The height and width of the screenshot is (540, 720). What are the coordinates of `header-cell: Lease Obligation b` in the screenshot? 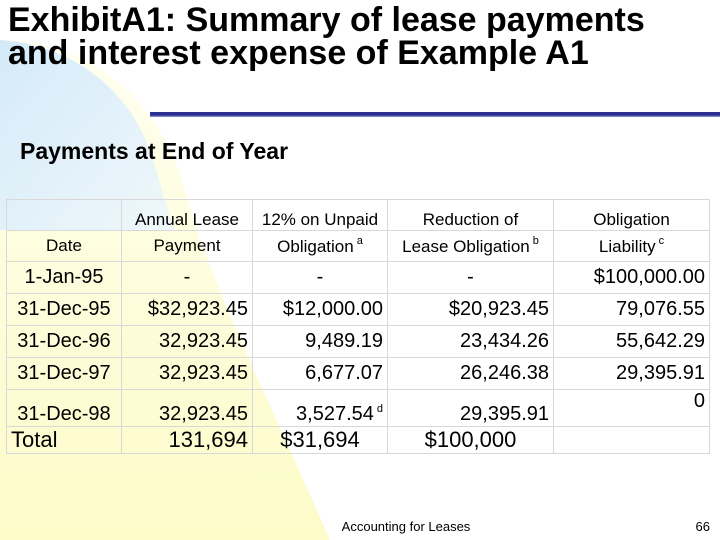 It's located at (470, 246).